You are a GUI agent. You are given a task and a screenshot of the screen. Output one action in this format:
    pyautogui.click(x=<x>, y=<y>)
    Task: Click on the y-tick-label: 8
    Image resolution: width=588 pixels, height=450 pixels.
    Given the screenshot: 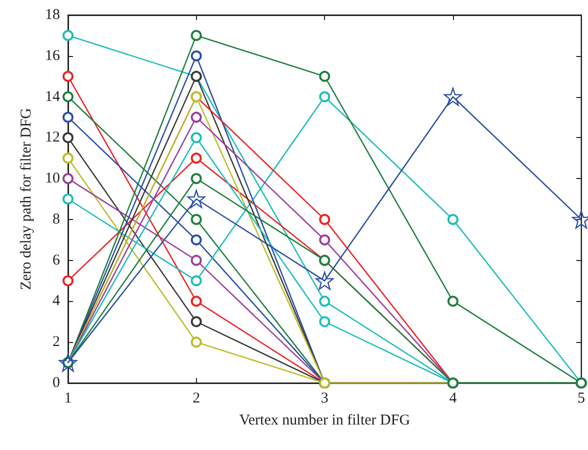 What is the action you would take?
    pyautogui.click(x=56, y=219)
    